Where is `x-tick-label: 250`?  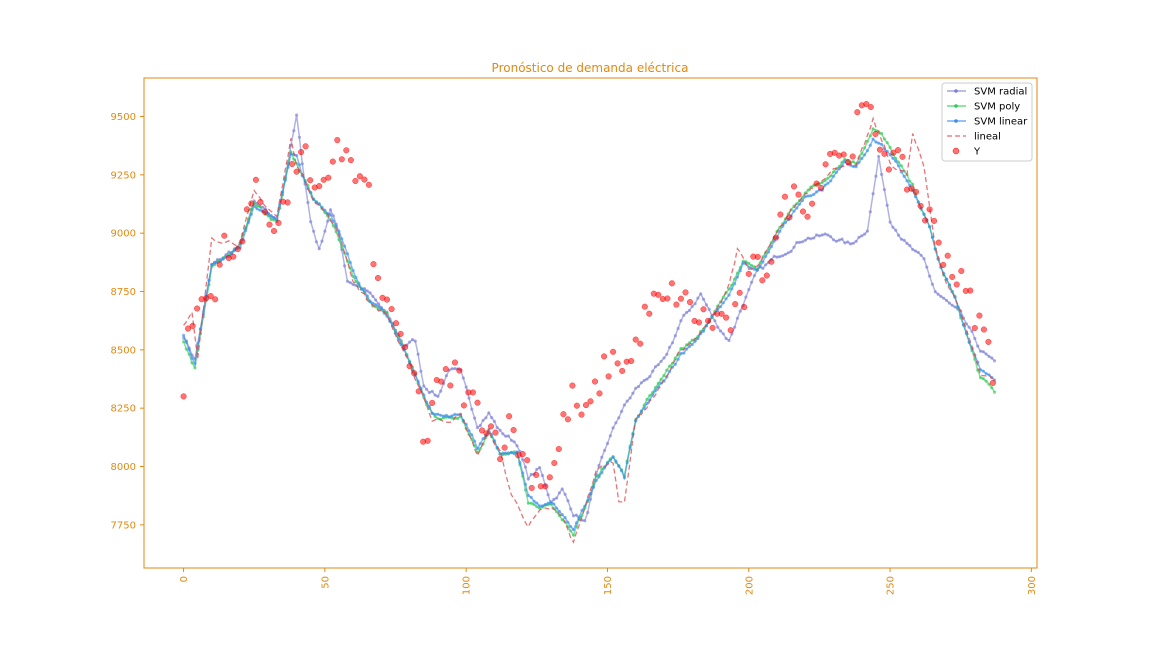 x-tick-label: 250 is located at coordinates (891, 585).